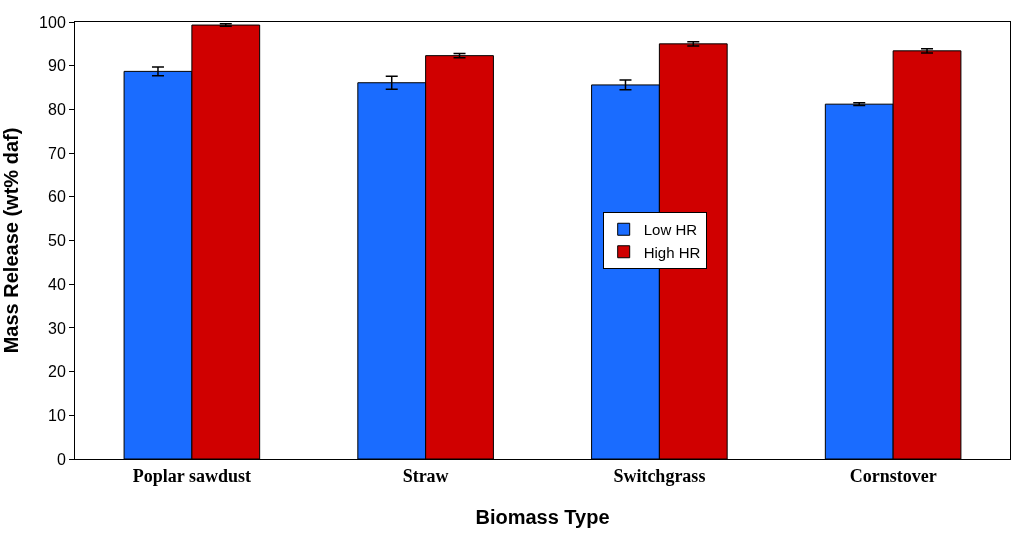 This screenshot has width=1021, height=559. What do you see at coordinates (893, 475) in the screenshot?
I see `x-tick-label: Cornstover` at bounding box center [893, 475].